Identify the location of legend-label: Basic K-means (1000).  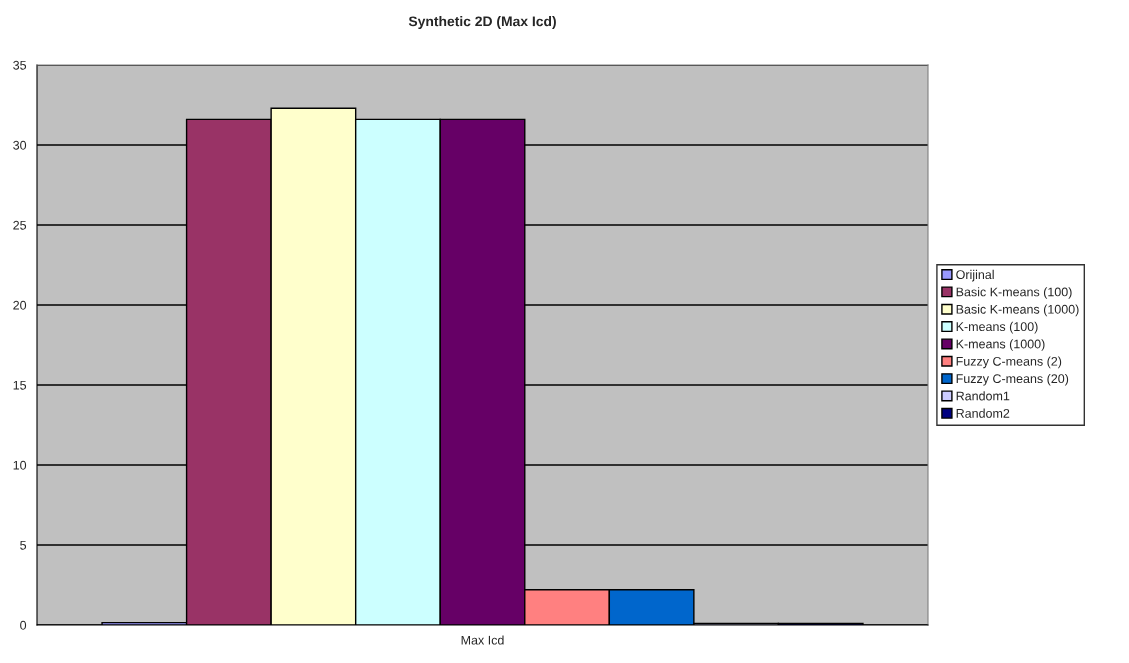
(1017, 310).